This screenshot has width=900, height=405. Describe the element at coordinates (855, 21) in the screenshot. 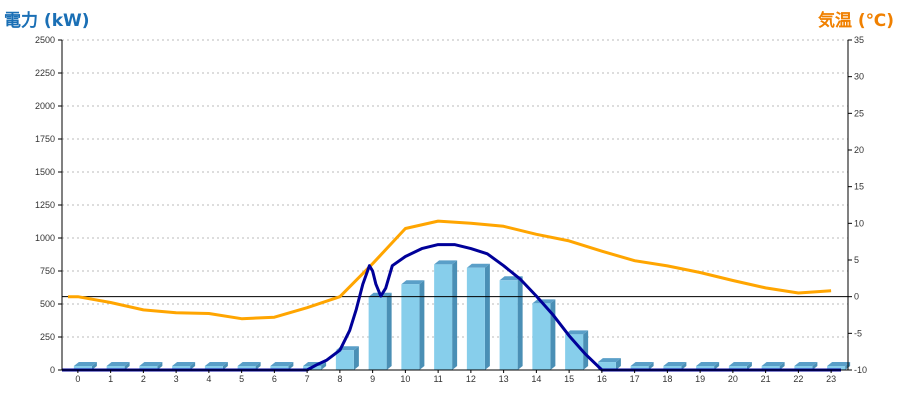

I see `right-axis-title: 気温 (℃)` at that location.